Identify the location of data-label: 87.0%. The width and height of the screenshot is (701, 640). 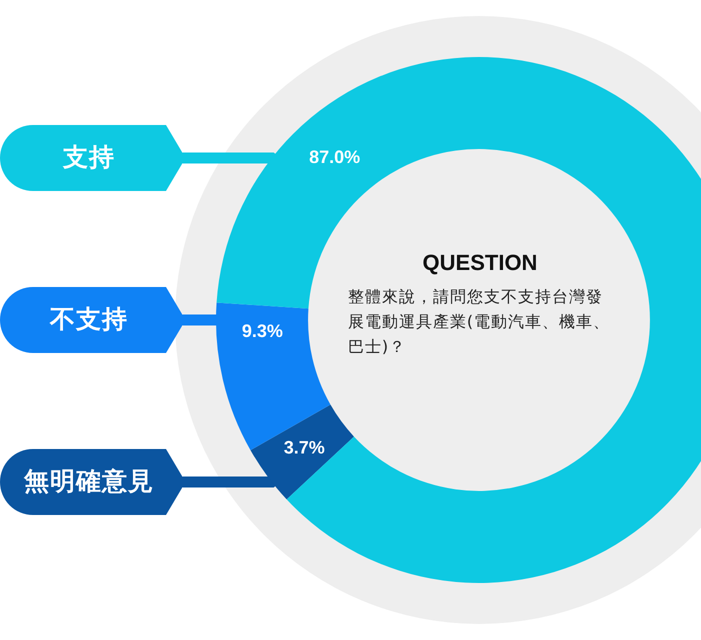
(334, 156).